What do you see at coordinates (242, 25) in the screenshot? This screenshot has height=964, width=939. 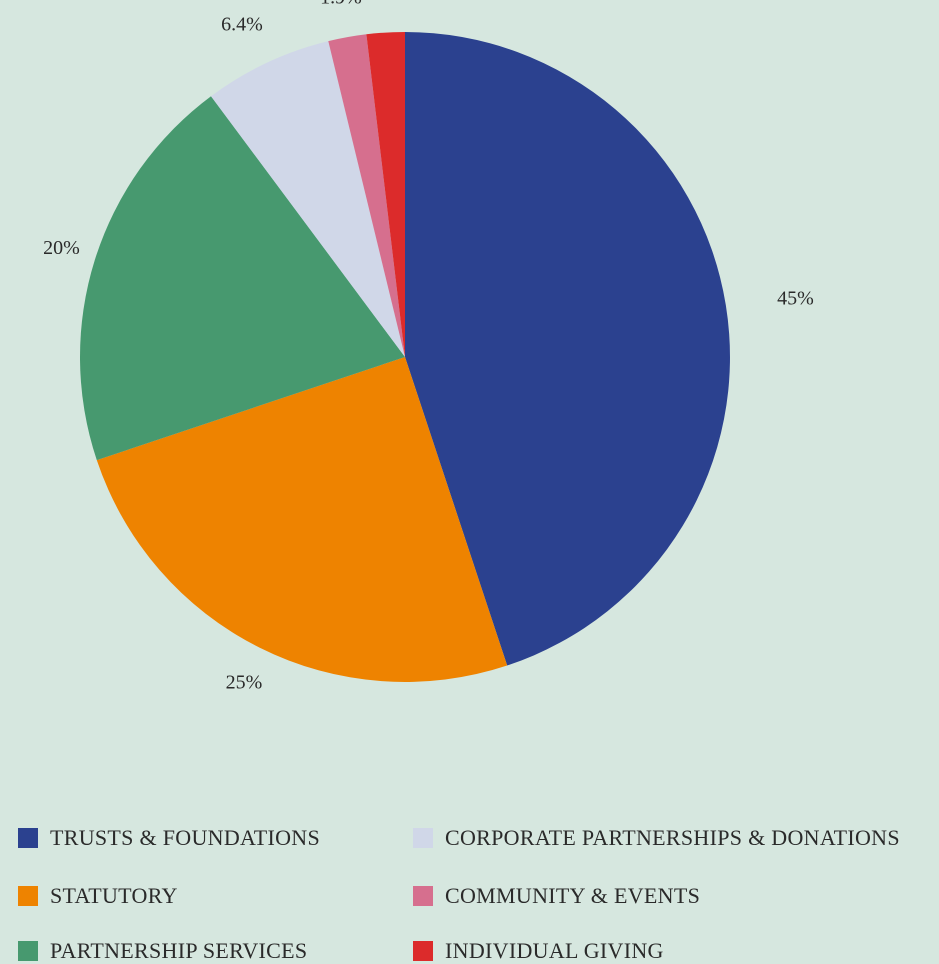 I see `slice-value-label: 6.4%` at bounding box center [242, 25].